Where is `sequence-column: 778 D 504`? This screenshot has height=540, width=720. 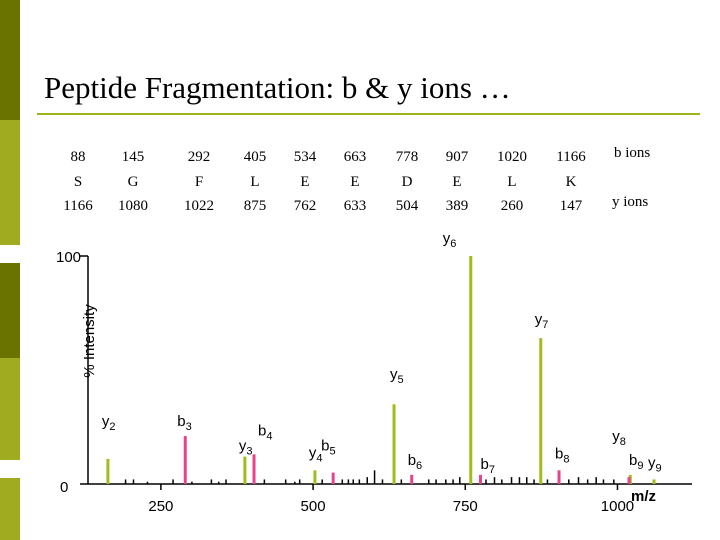 sequence-column: 778 D 504 is located at coordinates (407, 182).